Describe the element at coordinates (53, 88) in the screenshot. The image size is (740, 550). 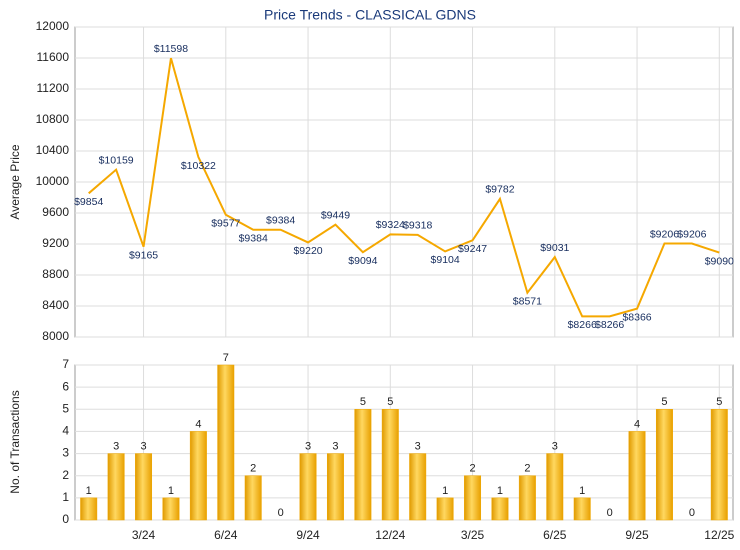
I see `y-tick-label: 11200` at that location.